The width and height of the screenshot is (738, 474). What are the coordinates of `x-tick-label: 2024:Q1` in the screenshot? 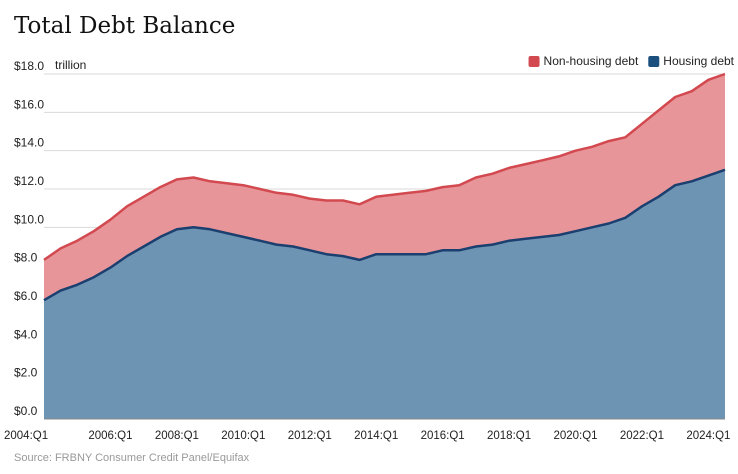 It's located at (708, 436).